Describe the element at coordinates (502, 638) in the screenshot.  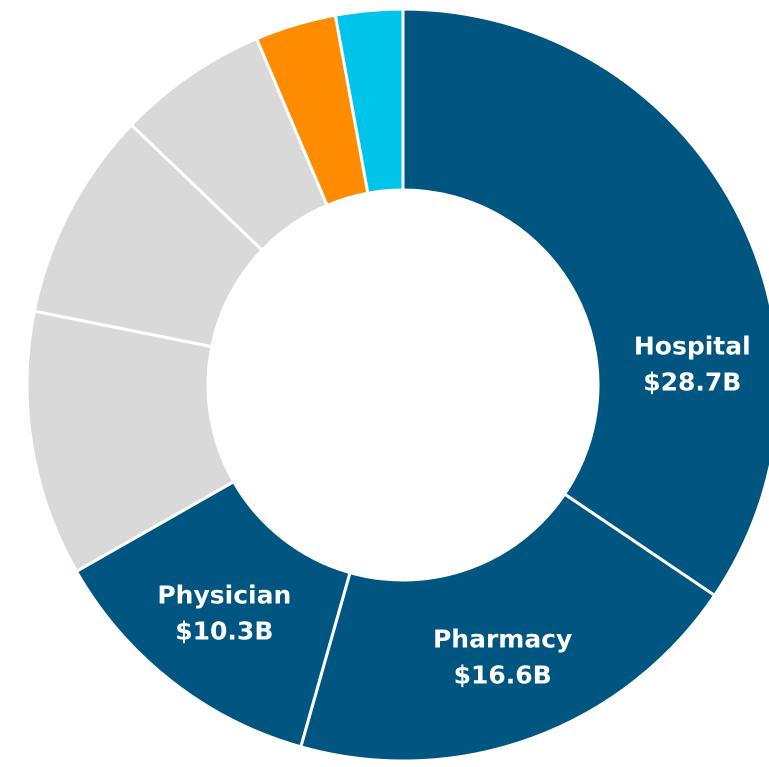
I see `slice-label: Pharmacy` at that location.